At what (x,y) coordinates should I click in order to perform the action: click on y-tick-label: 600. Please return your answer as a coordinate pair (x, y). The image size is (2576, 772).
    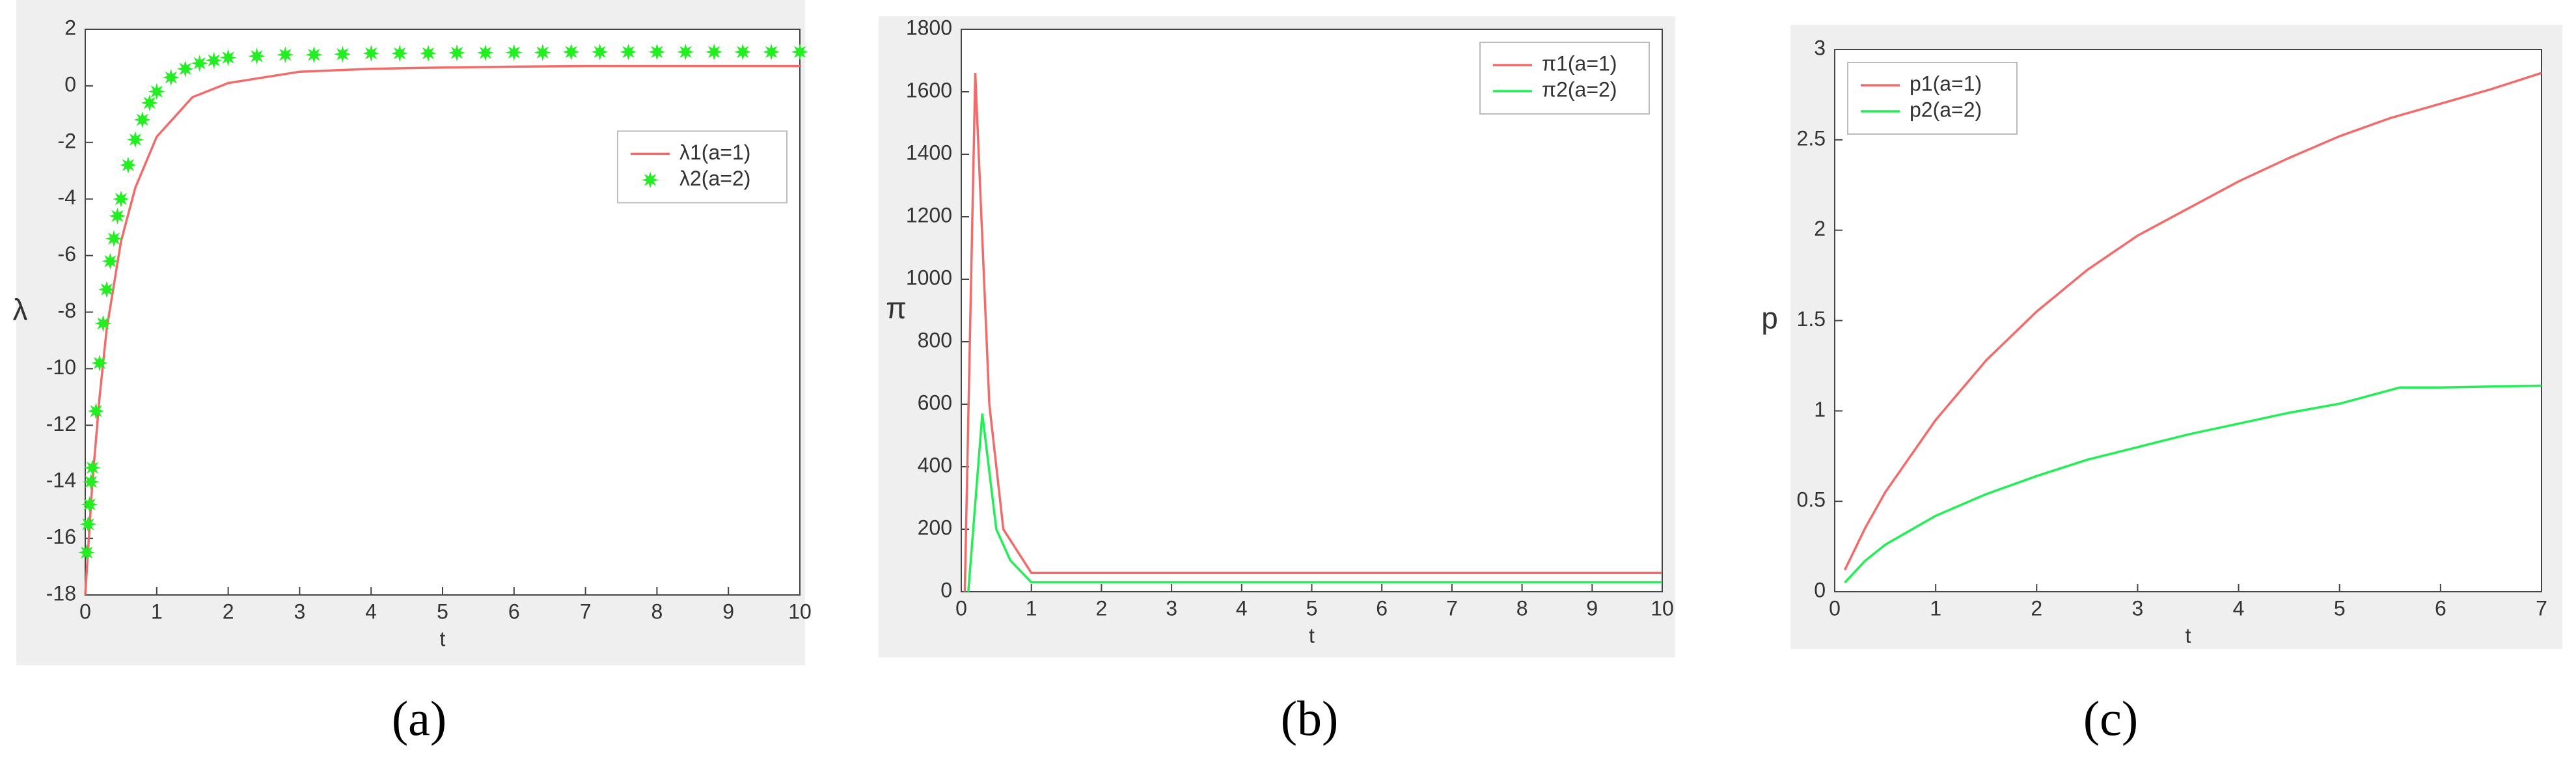
    Looking at the image, I should click on (935, 402).